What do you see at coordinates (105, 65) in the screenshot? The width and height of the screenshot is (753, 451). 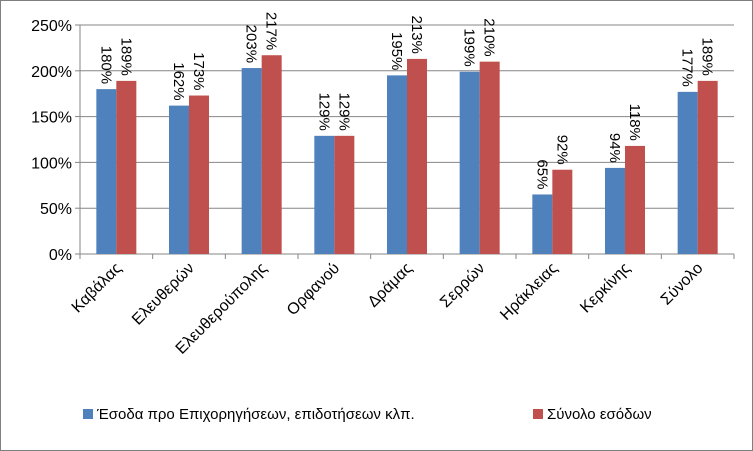 I see `data-label: 180%` at bounding box center [105, 65].